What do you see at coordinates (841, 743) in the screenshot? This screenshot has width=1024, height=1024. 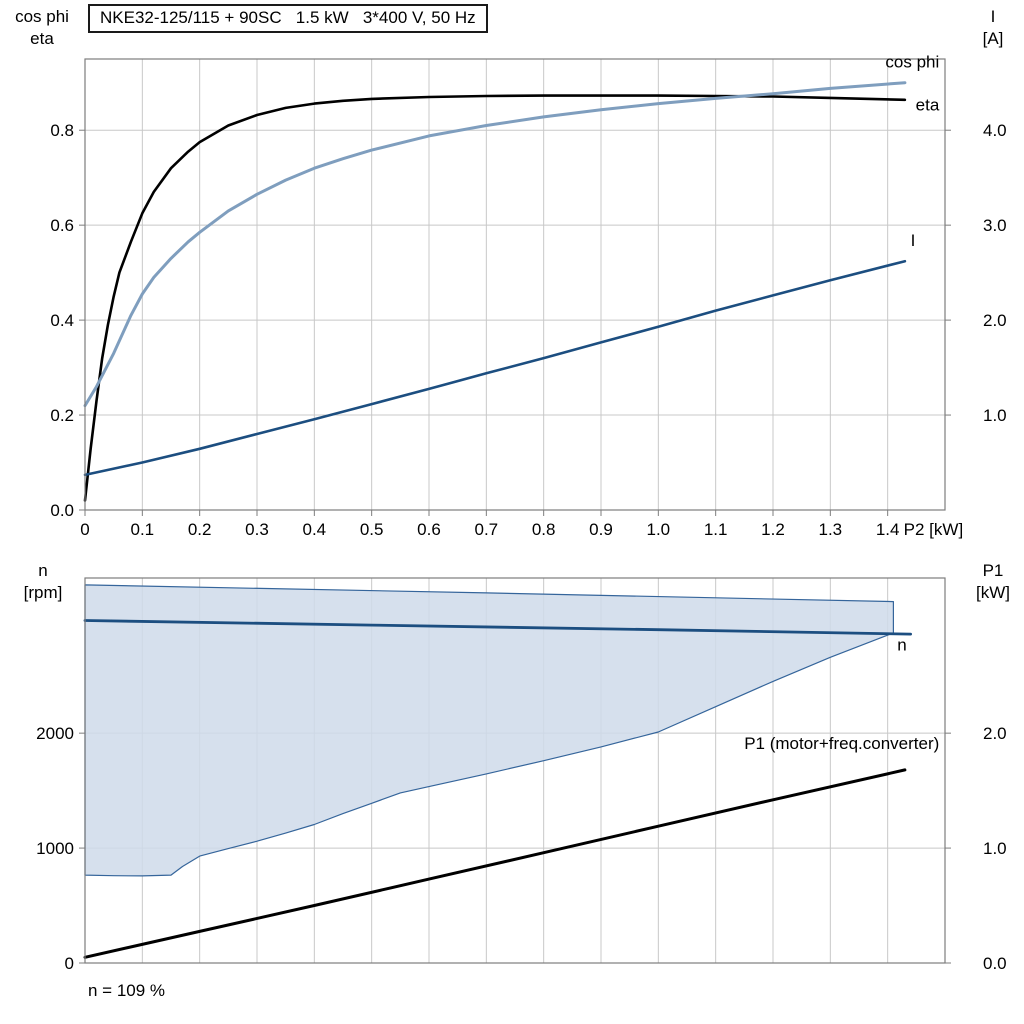 I see `series-label-p1: P1 (motor+freq.converter)` at bounding box center [841, 743].